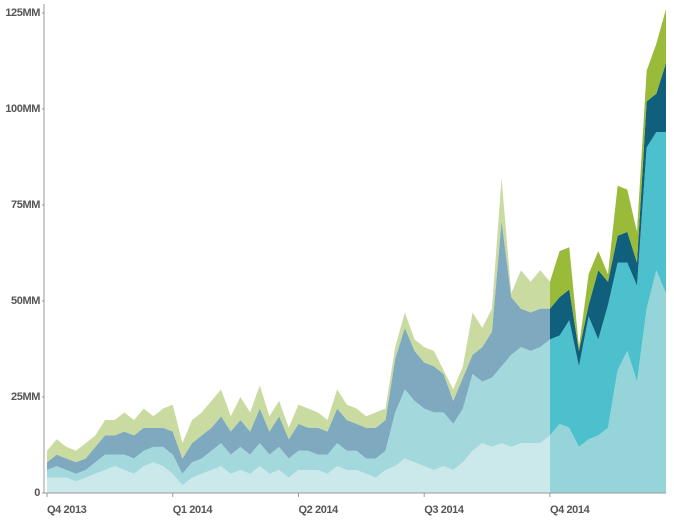 This screenshot has height=520, width=674. What do you see at coordinates (318, 510) in the screenshot?
I see `x-tick-label: Q2 2014` at bounding box center [318, 510].